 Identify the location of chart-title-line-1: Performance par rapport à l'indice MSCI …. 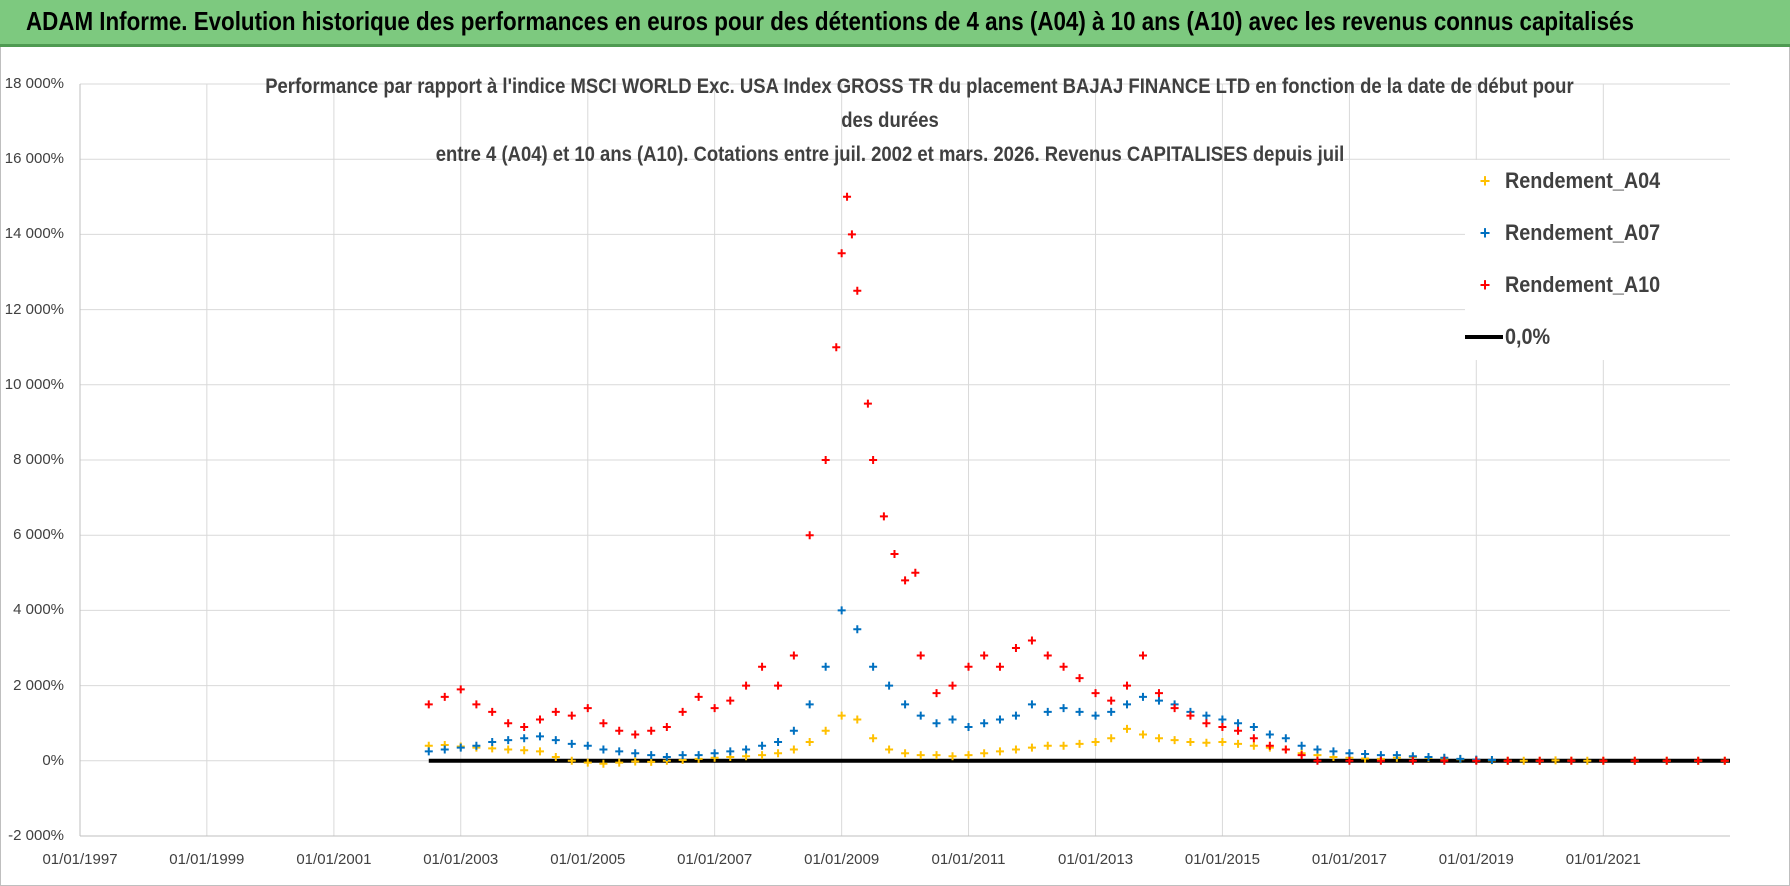
(919, 86).